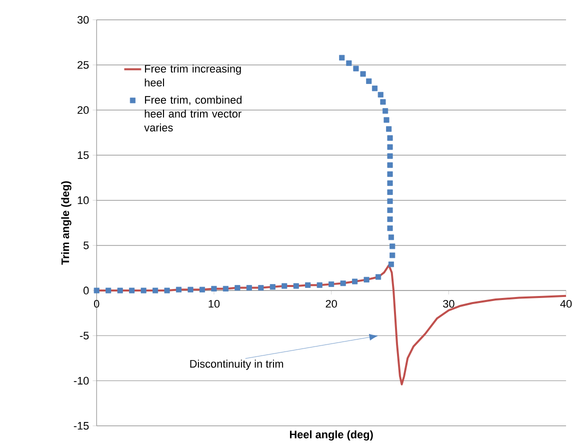 Image resolution: width=572 pixels, height=446 pixels. Describe the element at coordinates (86, 246) in the screenshot. I see `y-tick-label: 5` at that location.